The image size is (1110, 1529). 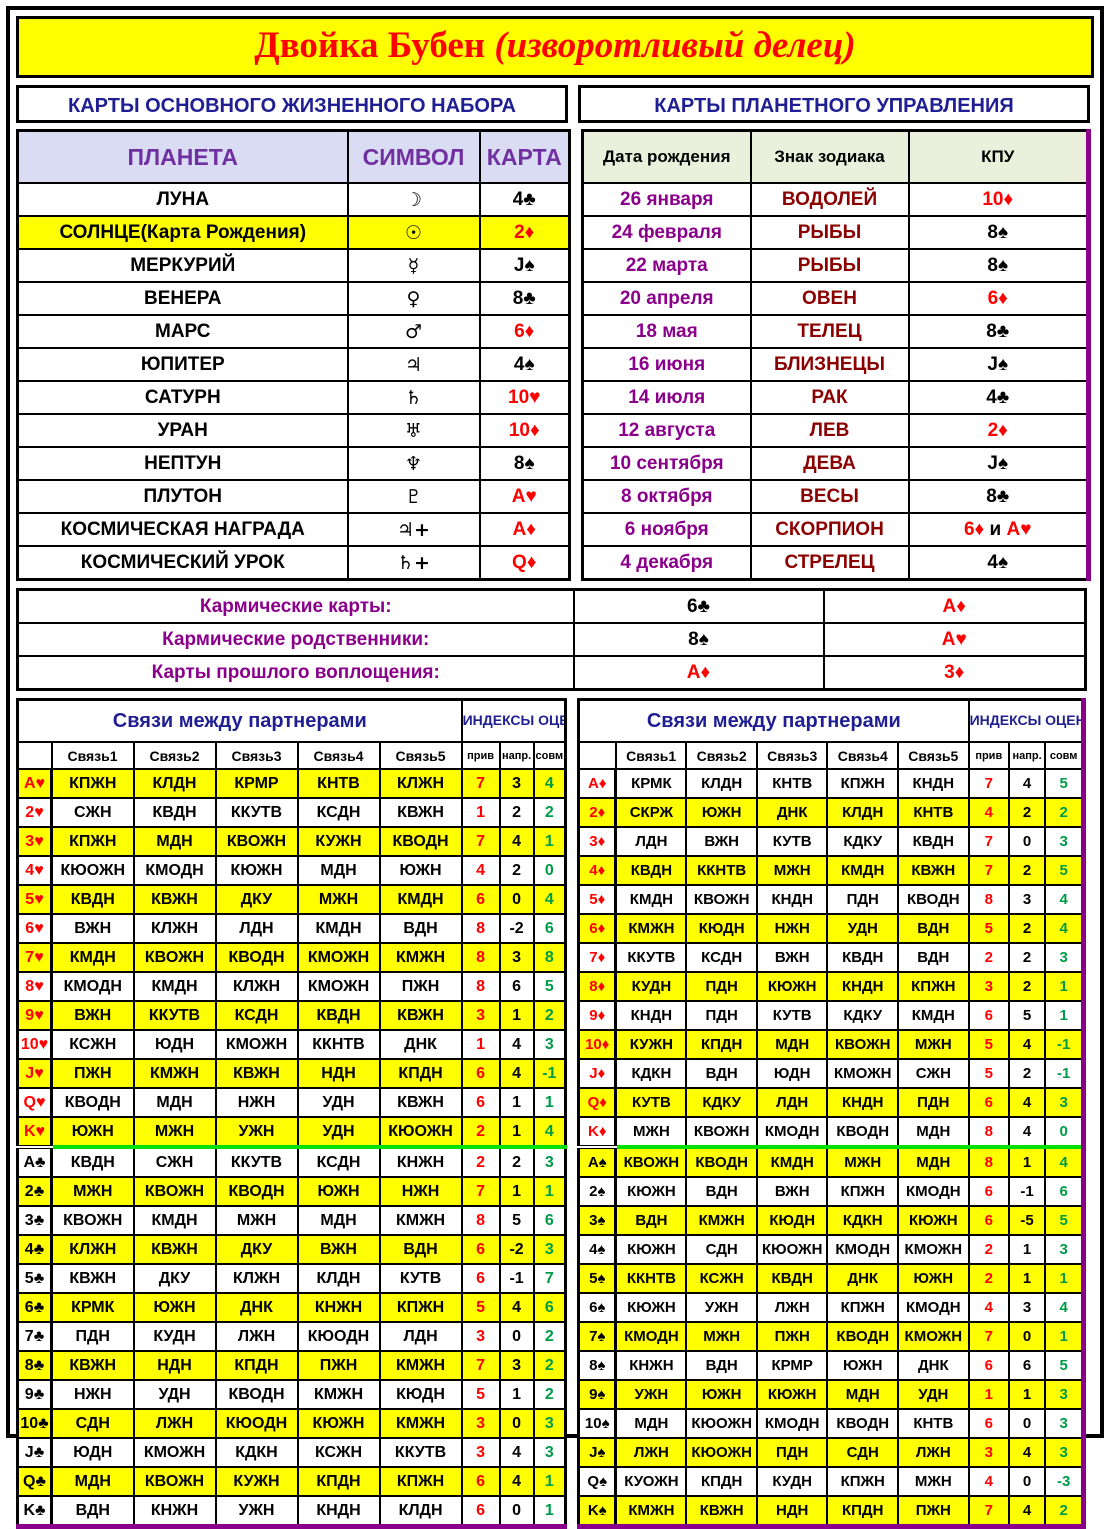 What do you see at coordinates (862, 1511) in the screenshot?
I see `link-cell: КПДН` at bounding box center [862, 1511].